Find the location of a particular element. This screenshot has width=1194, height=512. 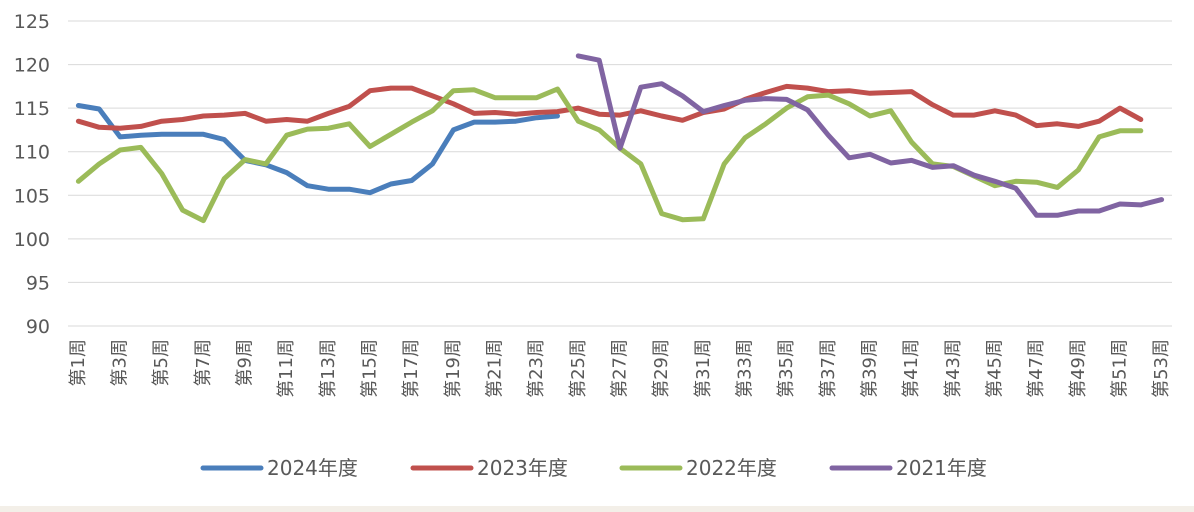

x-tick-label: 第21周 is located at coordinates (495, 368).